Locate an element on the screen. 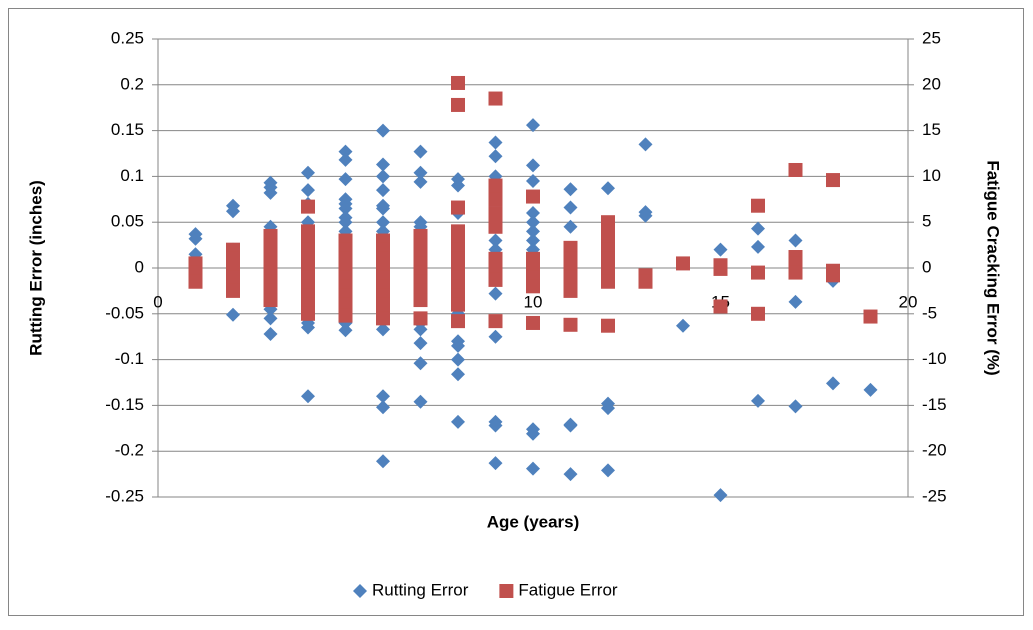 This screenshot has width=1033, height=630. y-axis-title: Rutting Error (inches) is located at coordinates (35, 268).